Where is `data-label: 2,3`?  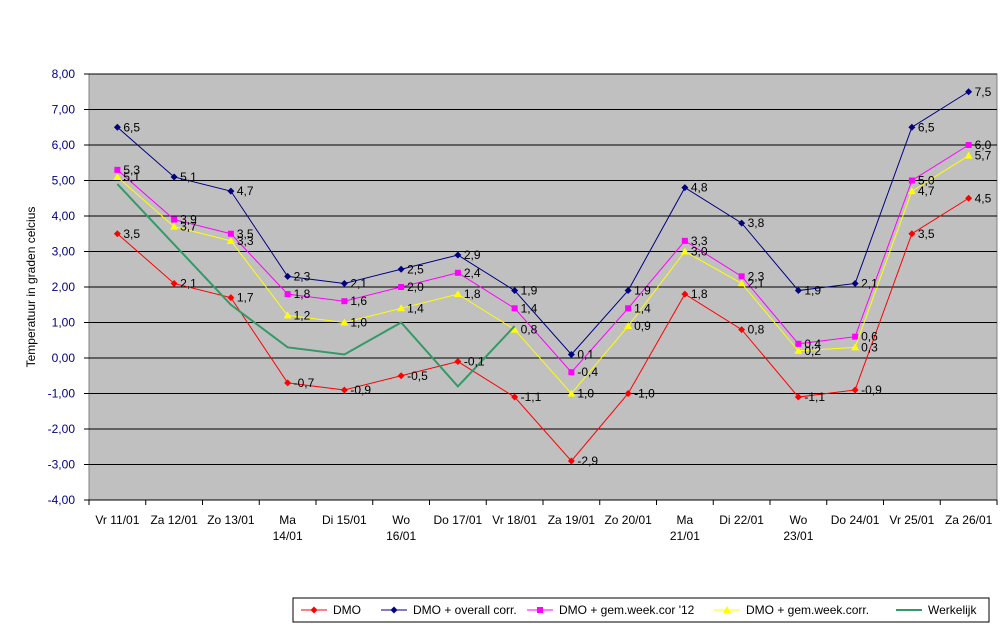
data-label: 2,3 is located at coordinates (756, 276).